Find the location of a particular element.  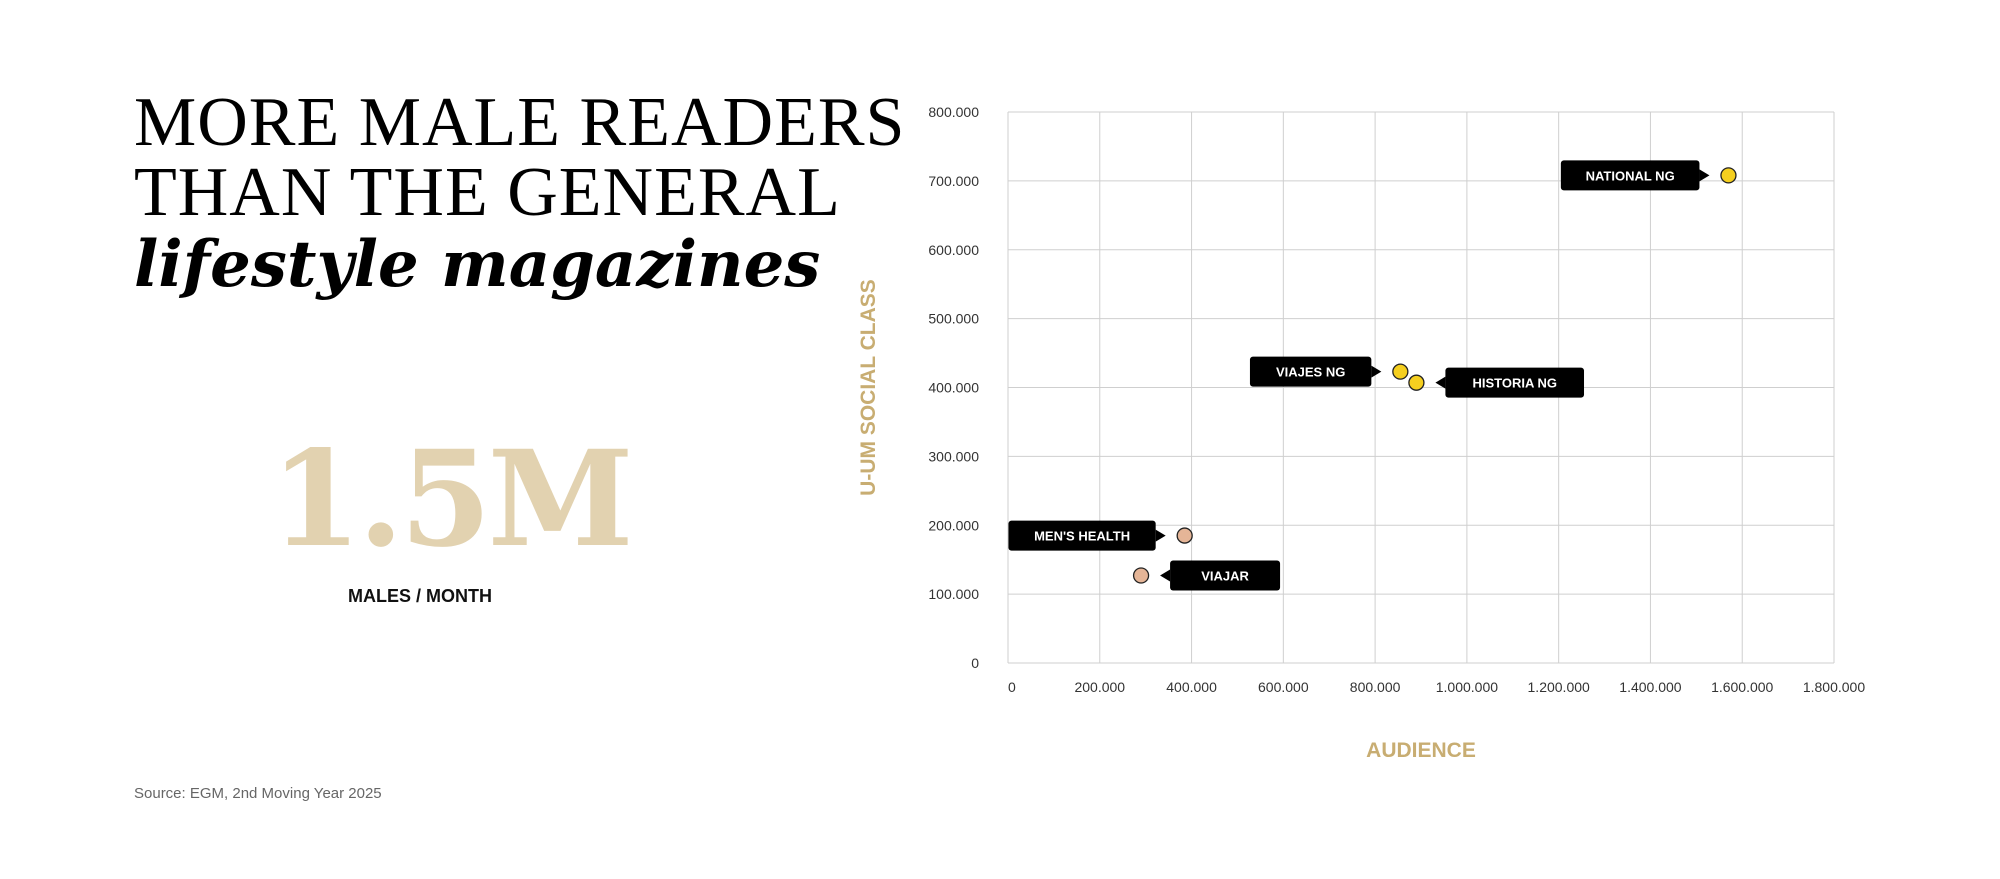

x-tick-label: 800.000 is located at coordinates (1375, 687).